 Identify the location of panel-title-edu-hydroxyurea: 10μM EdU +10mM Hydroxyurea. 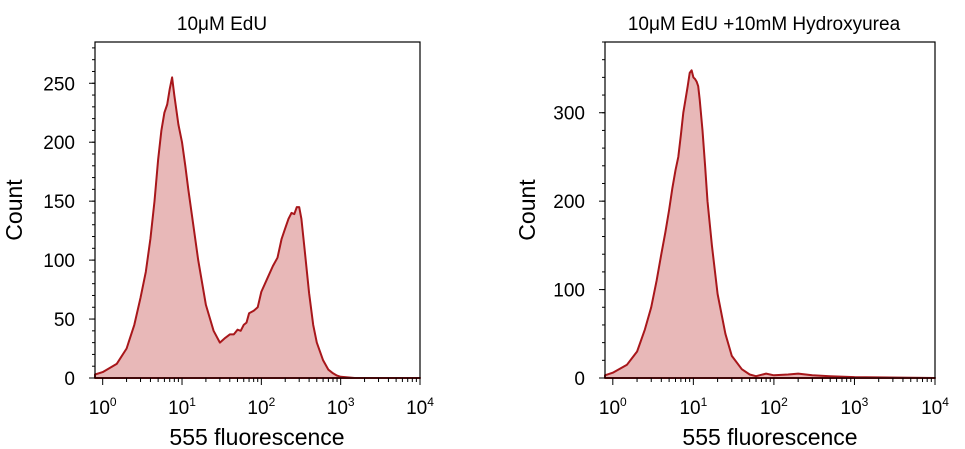
(764, 24).